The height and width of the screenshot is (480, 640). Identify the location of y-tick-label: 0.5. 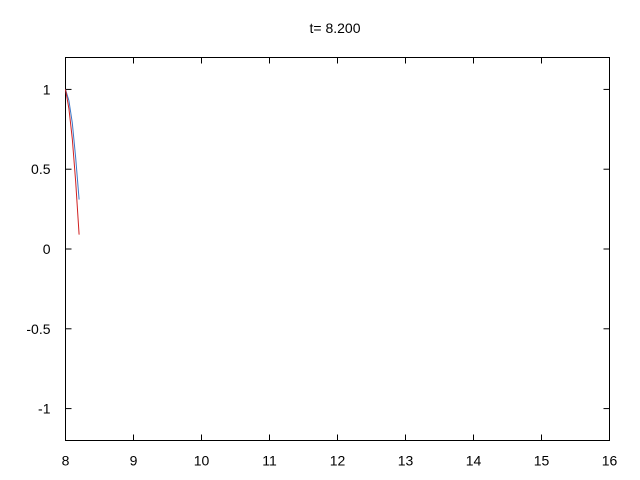
(41, 169).